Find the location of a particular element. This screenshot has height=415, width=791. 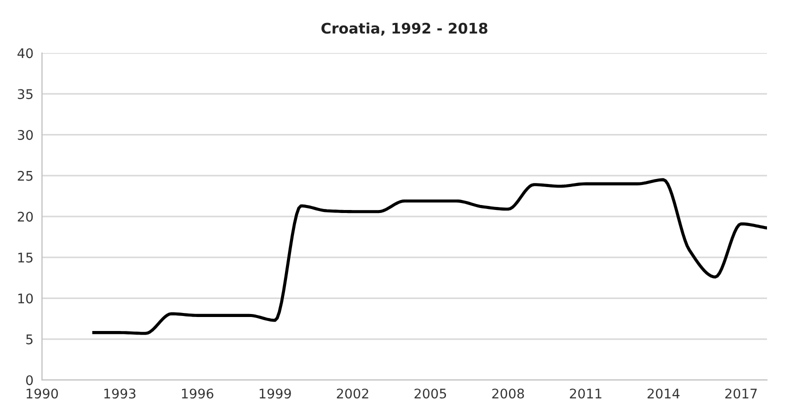

x-tick-label: 1996 is located at coordinates (198, 393).